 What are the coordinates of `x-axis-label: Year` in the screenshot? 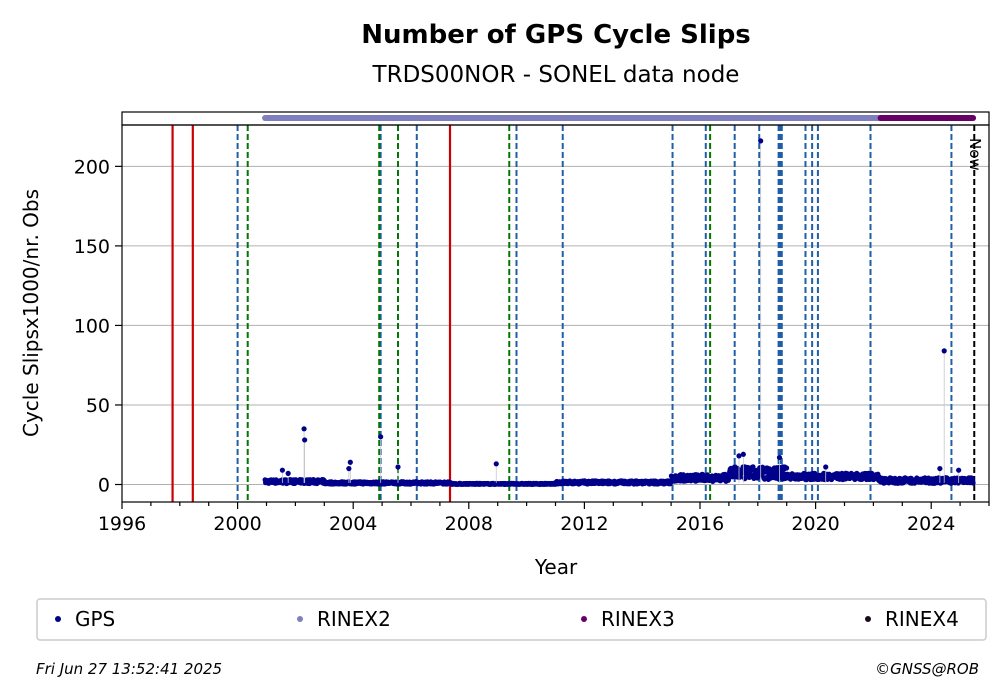 It's located at (556, 567).